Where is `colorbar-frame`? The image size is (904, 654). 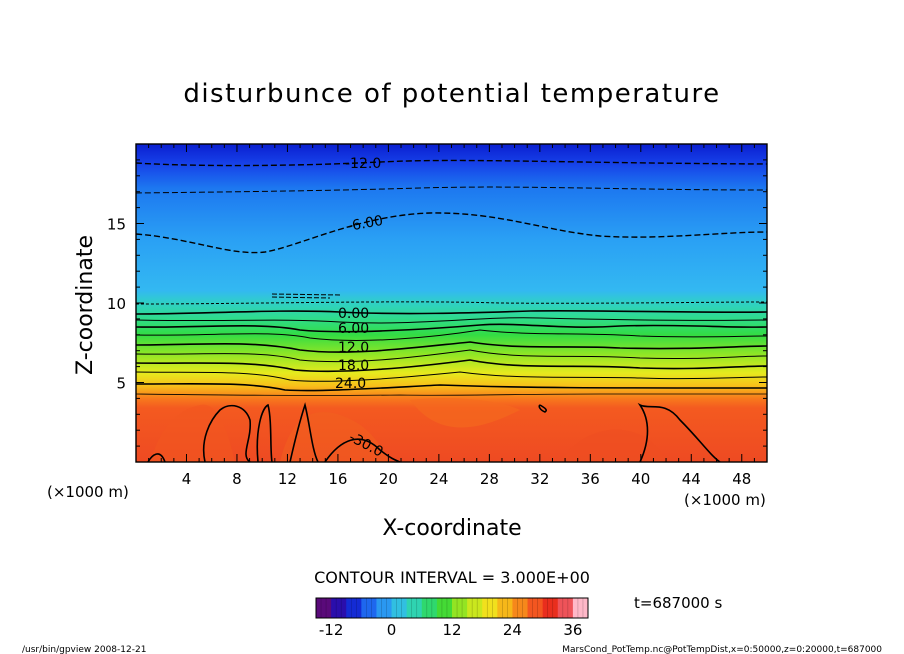 colorbar-frame is located at coordinates (452, 608).